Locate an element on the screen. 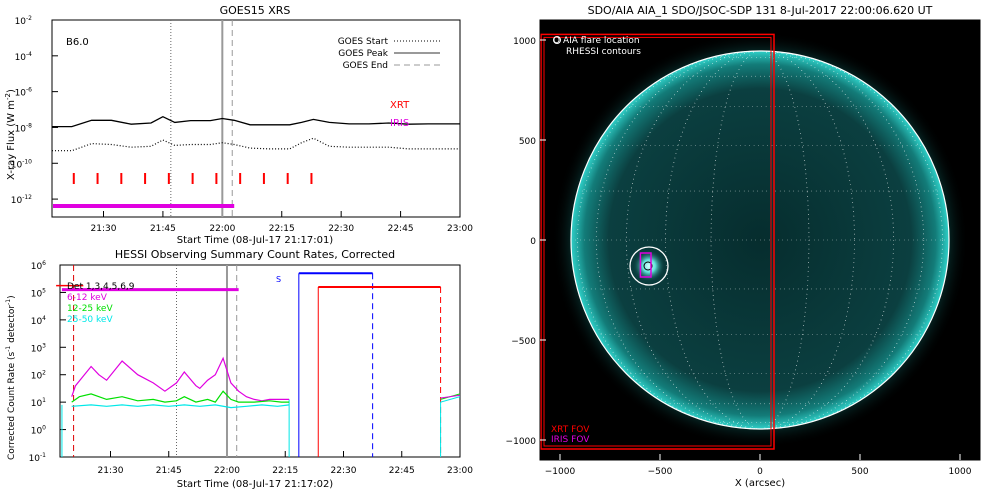 The image size is (1000, 500). hessi-series-25-50-keV is located at coordinates (180, 406).